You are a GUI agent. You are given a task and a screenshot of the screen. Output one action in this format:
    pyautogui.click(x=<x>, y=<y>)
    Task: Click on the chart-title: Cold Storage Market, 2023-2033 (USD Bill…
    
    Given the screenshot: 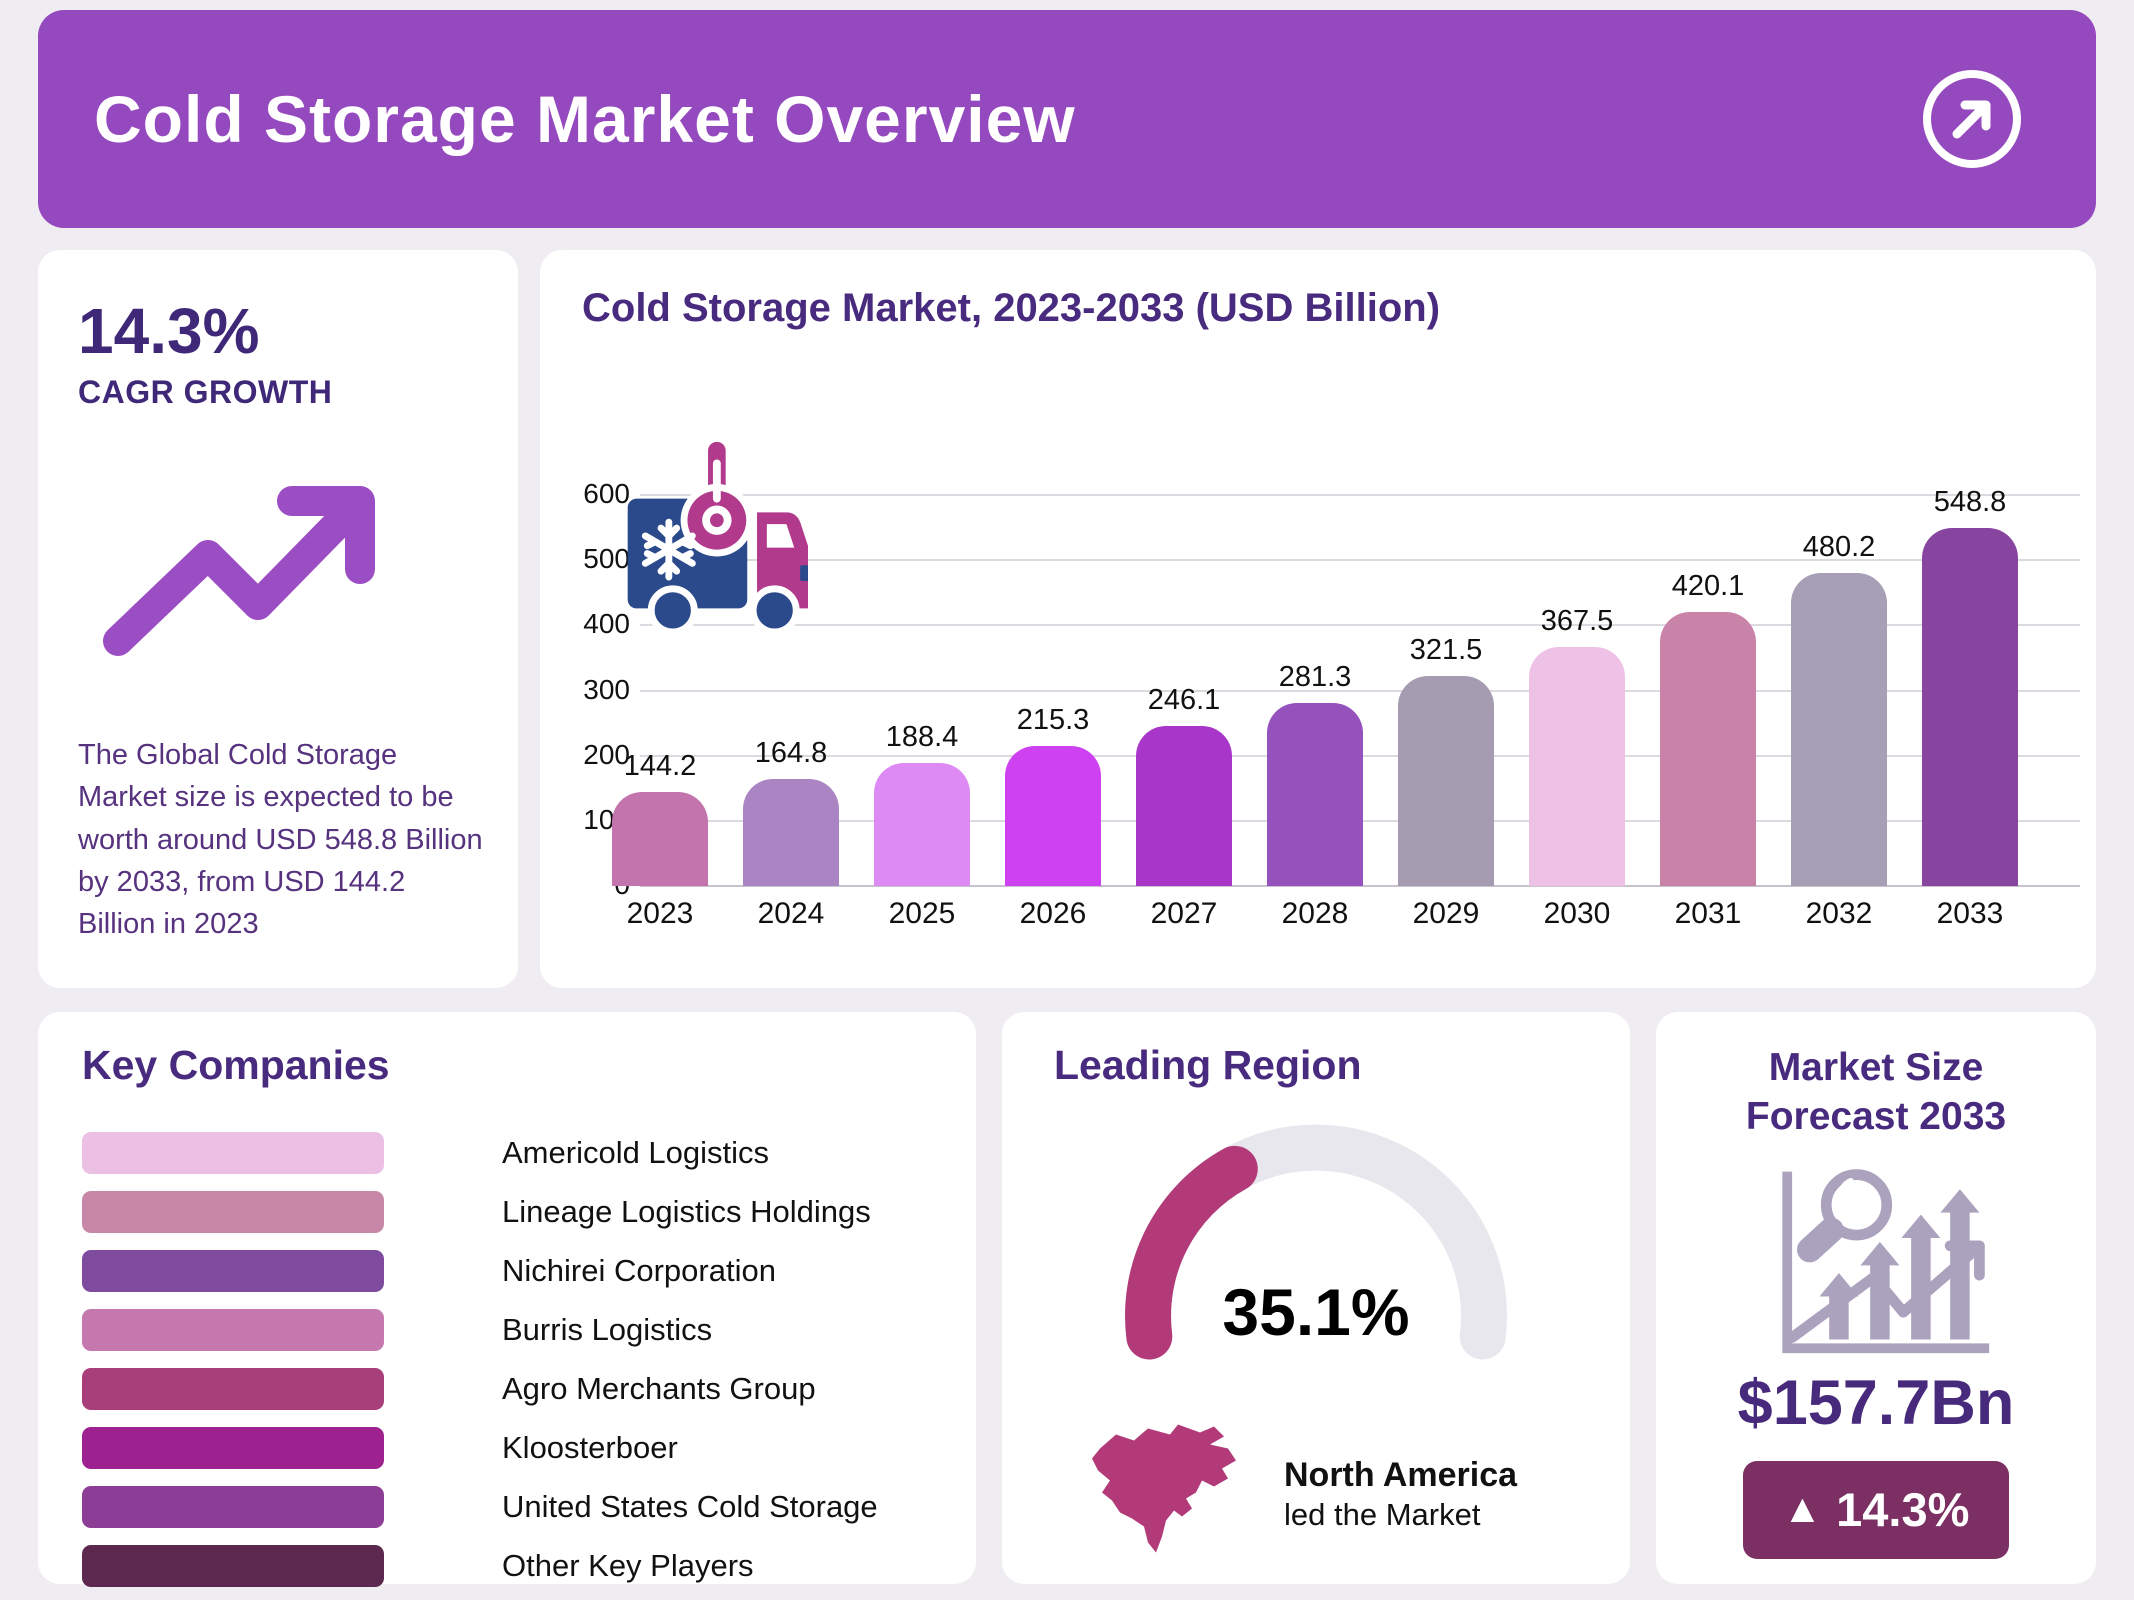 What is the action you would take?
    pyautogui.click(x=1011, y=308)
    